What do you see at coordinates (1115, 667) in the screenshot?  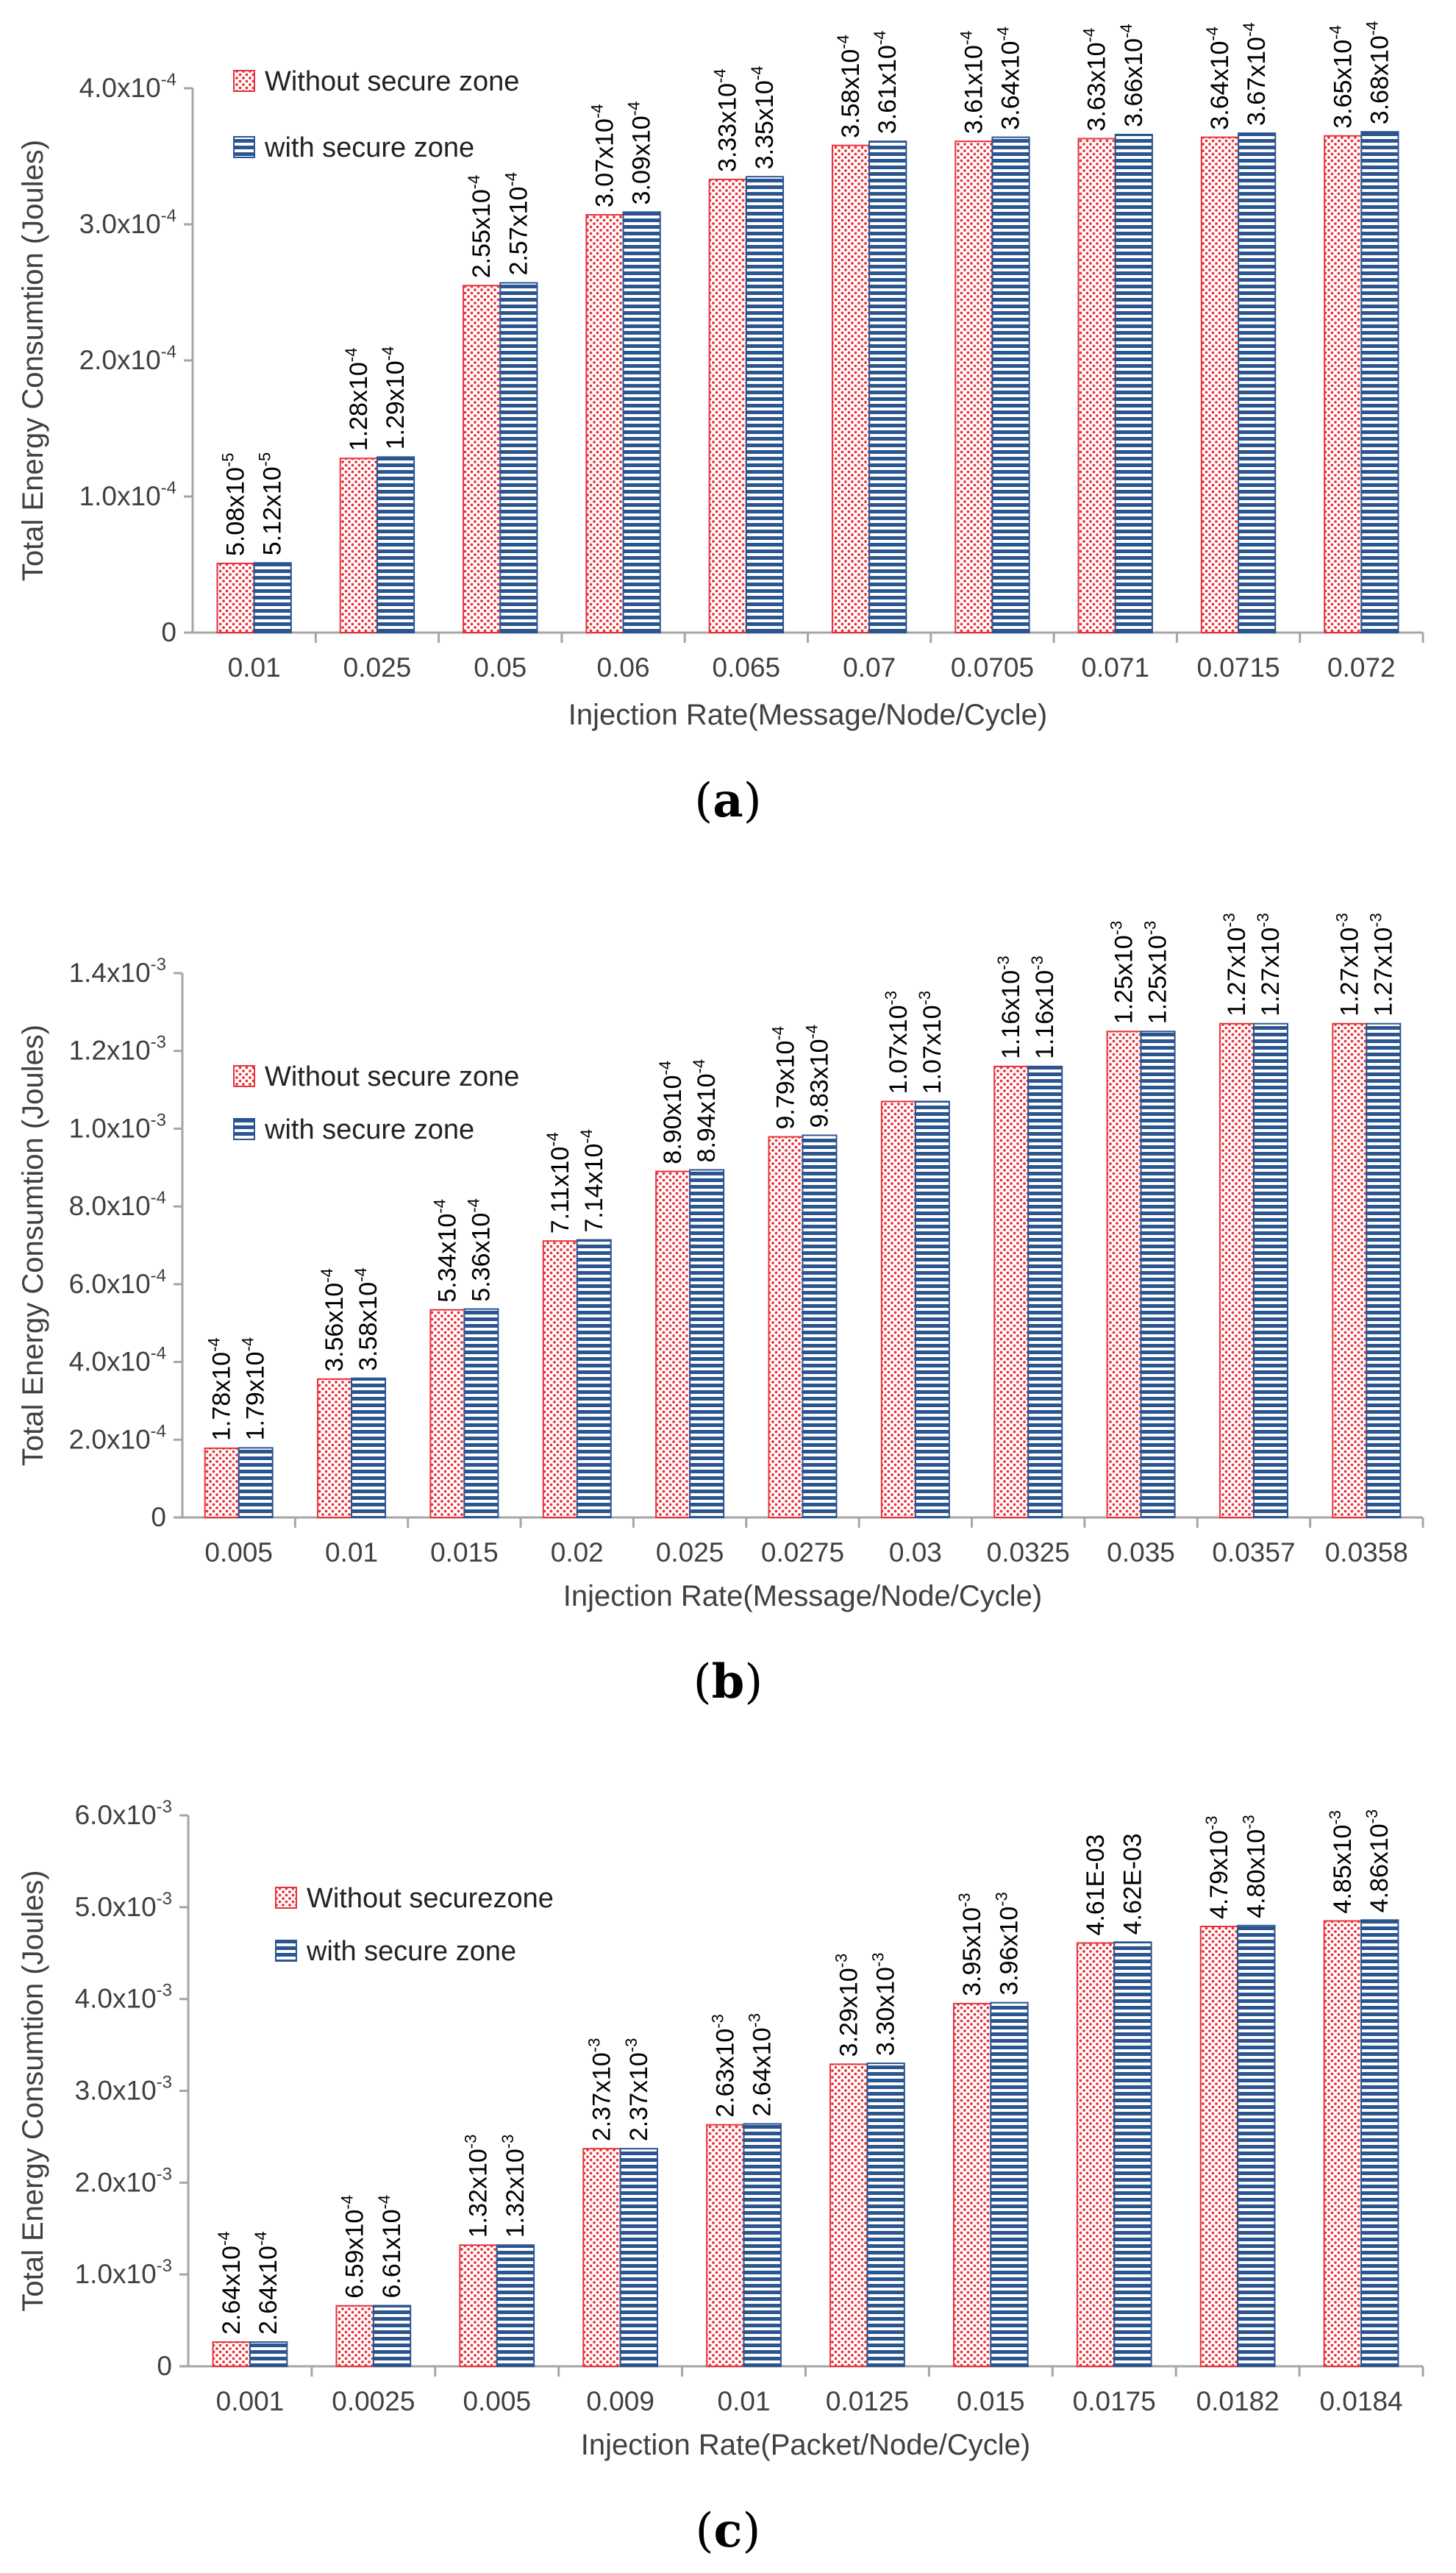 I see `x-tick-label: 0.071` at bounding box center [1115, 667].